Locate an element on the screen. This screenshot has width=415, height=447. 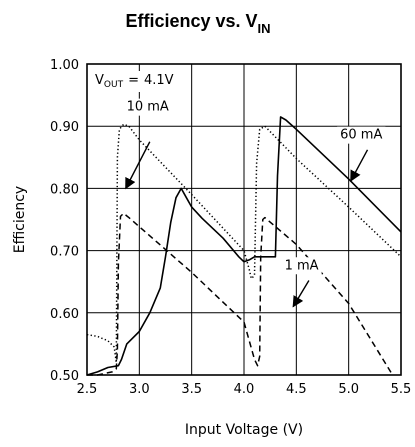
x-tick-label: 3.0 is located at coordinates (139, 389).